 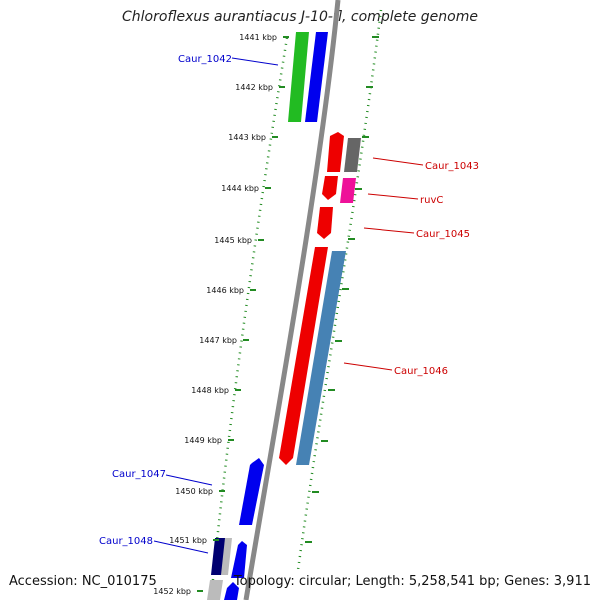 I want to click on caur-1048-gene-blue, so click(x=239, y=559).